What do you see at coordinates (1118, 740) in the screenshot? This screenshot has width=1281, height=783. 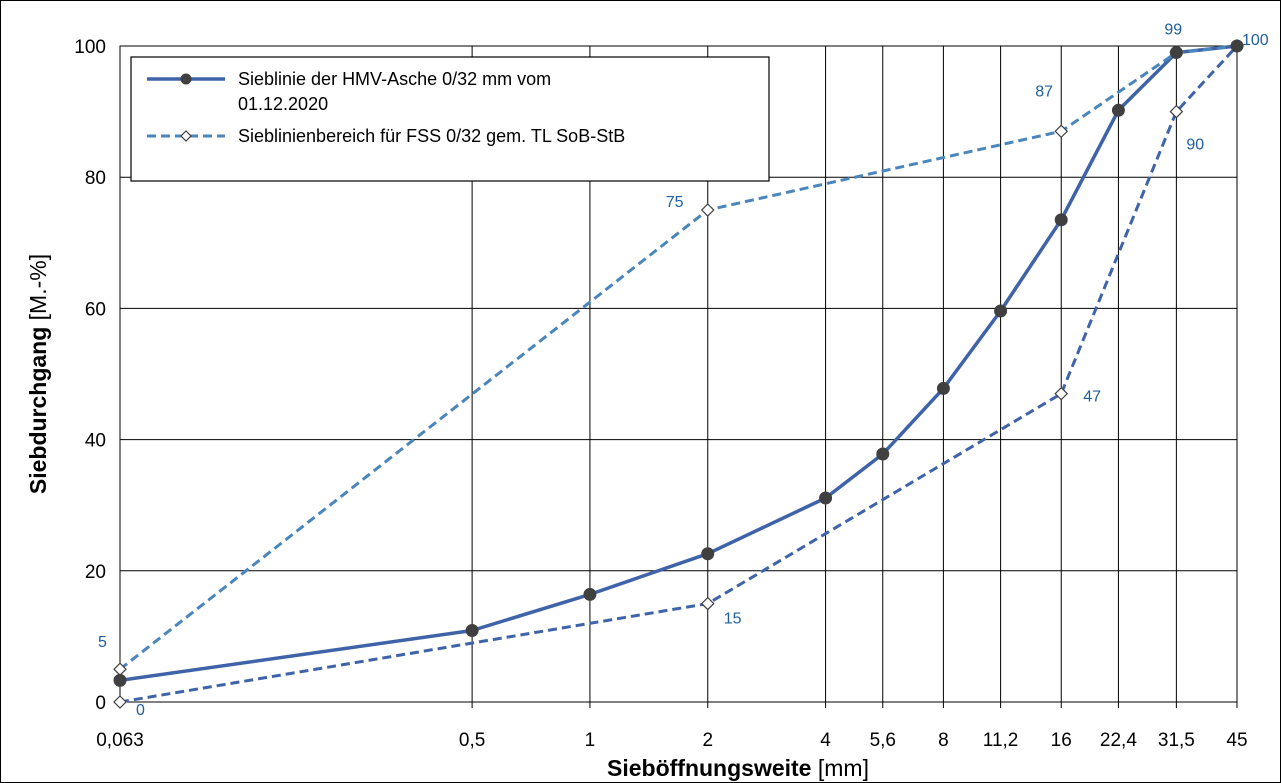 I see `x-tick-label: 22,4` at bounding box center [1118, 740].